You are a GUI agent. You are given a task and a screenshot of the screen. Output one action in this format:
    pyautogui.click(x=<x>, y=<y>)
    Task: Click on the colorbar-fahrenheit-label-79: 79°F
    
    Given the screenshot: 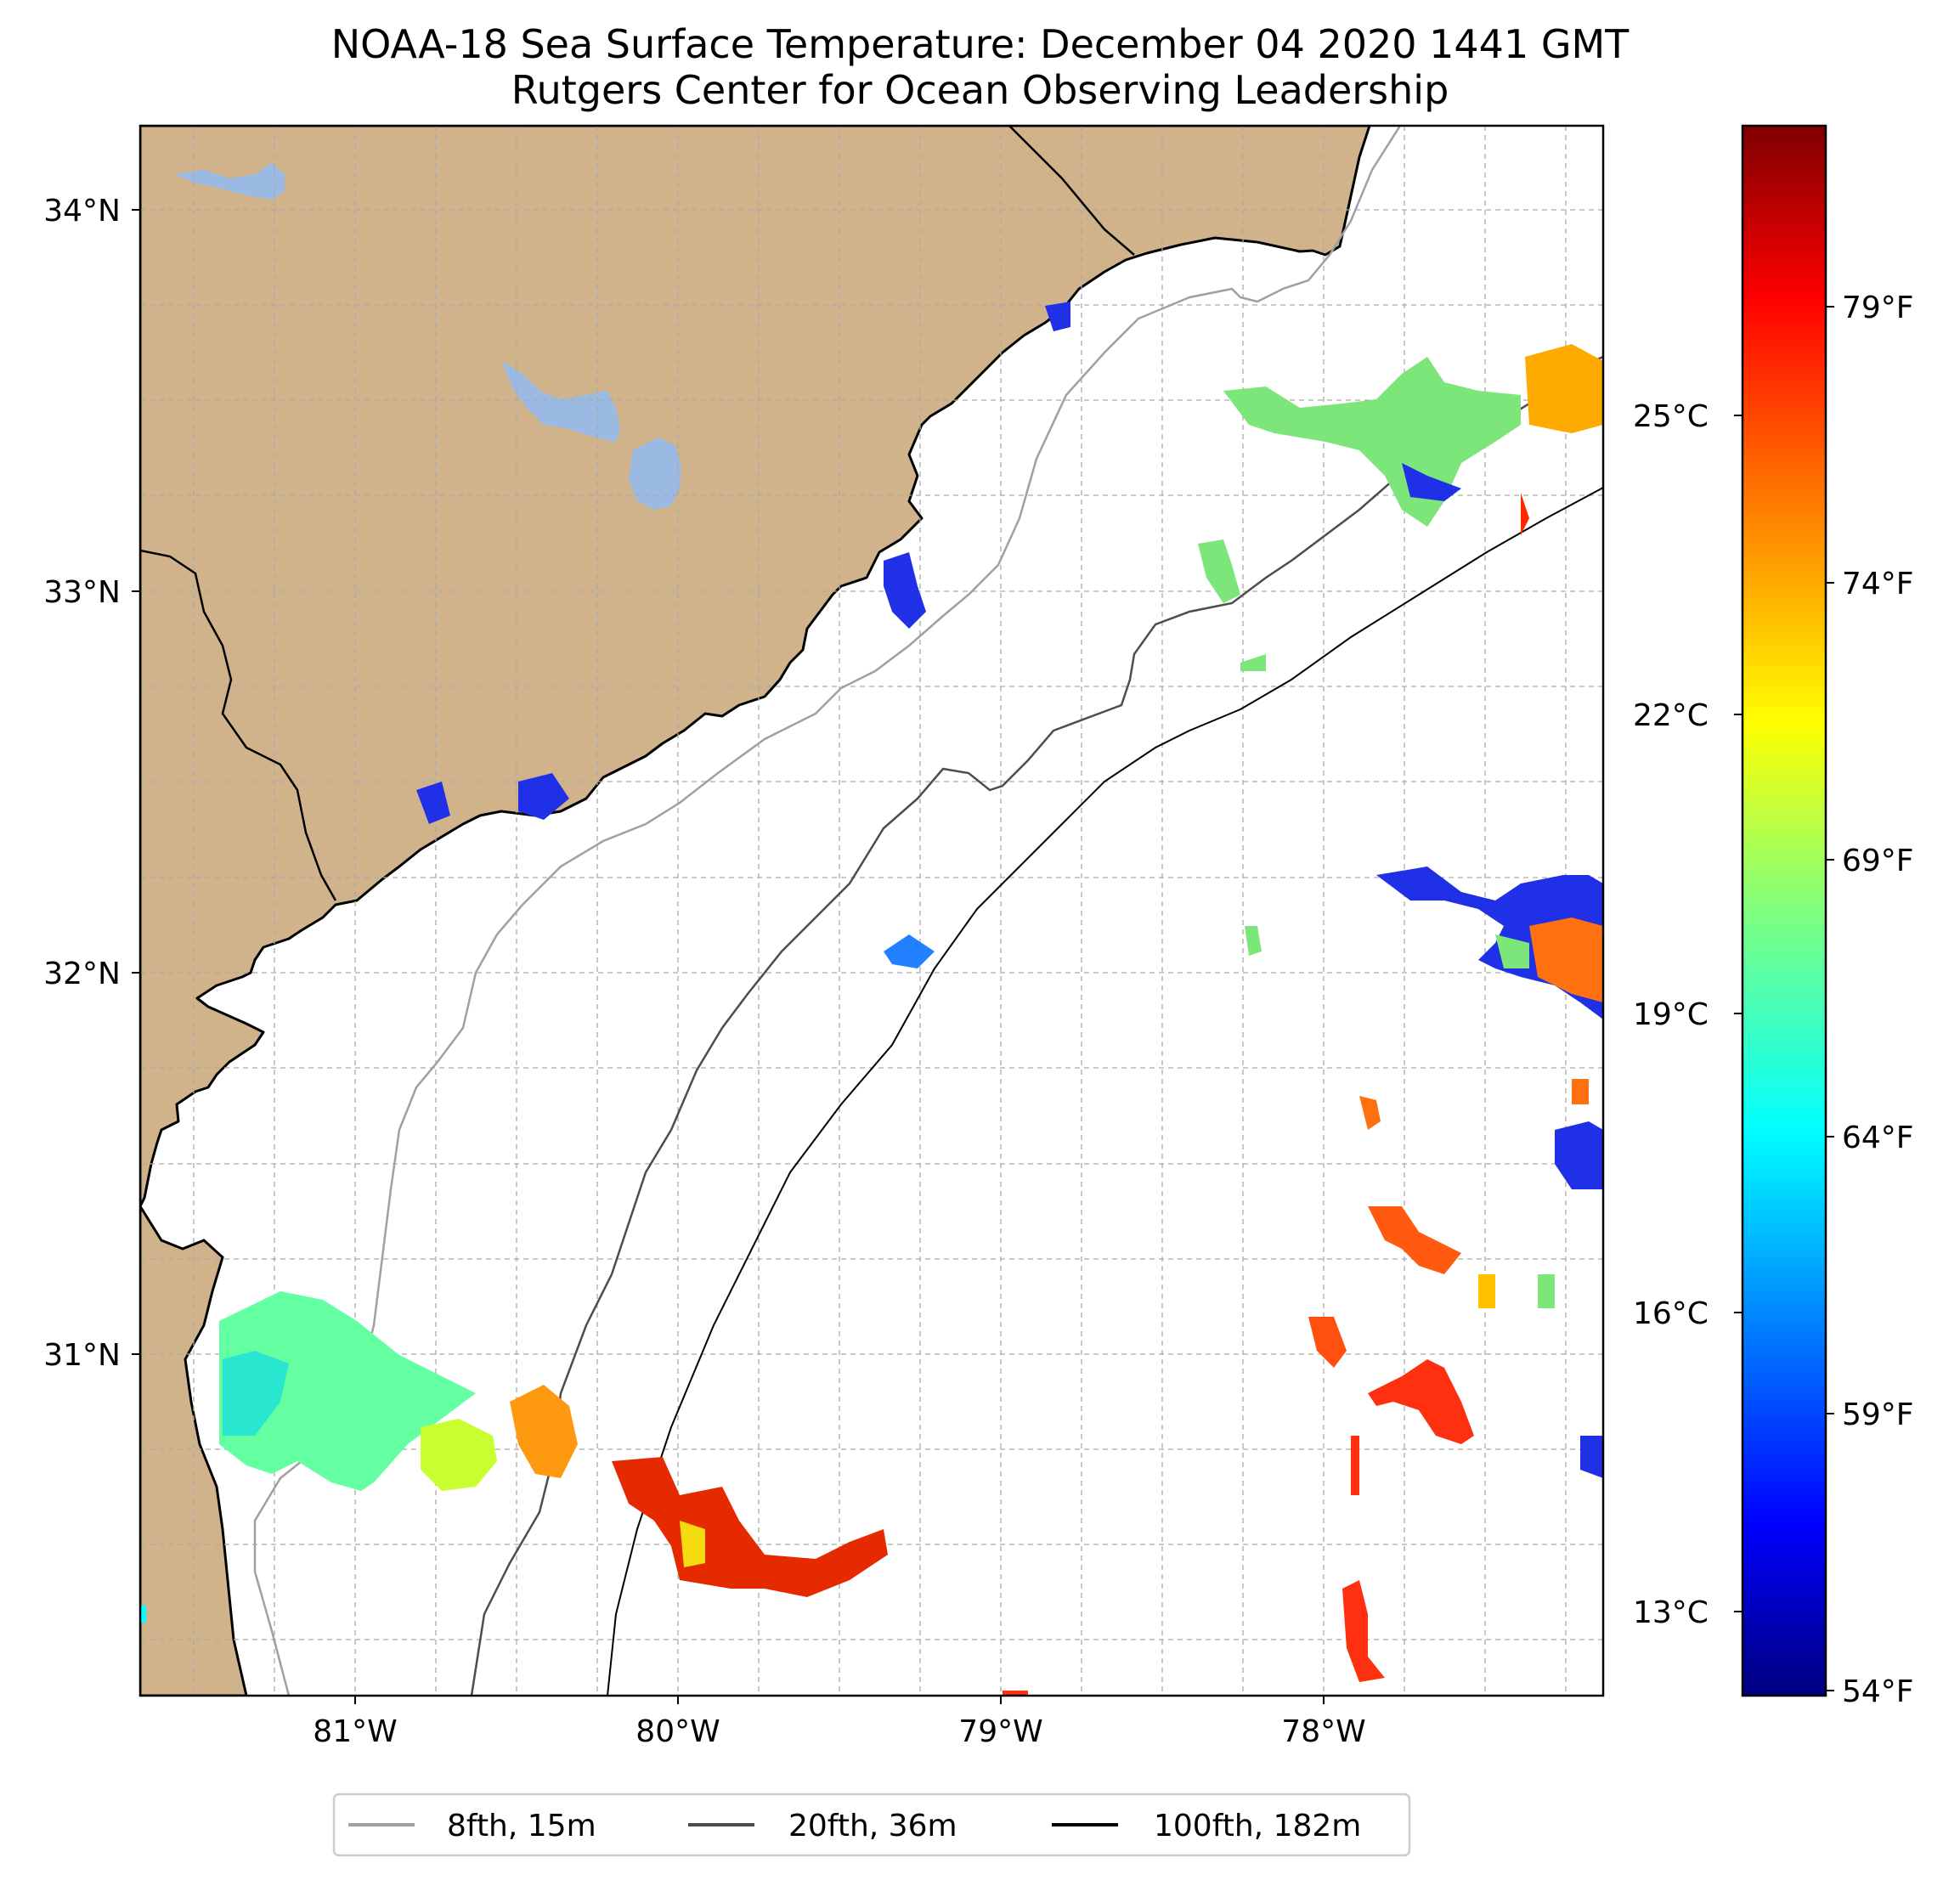 What is the action you would take?
    pyautogui.click(x=1878, y=308)
    